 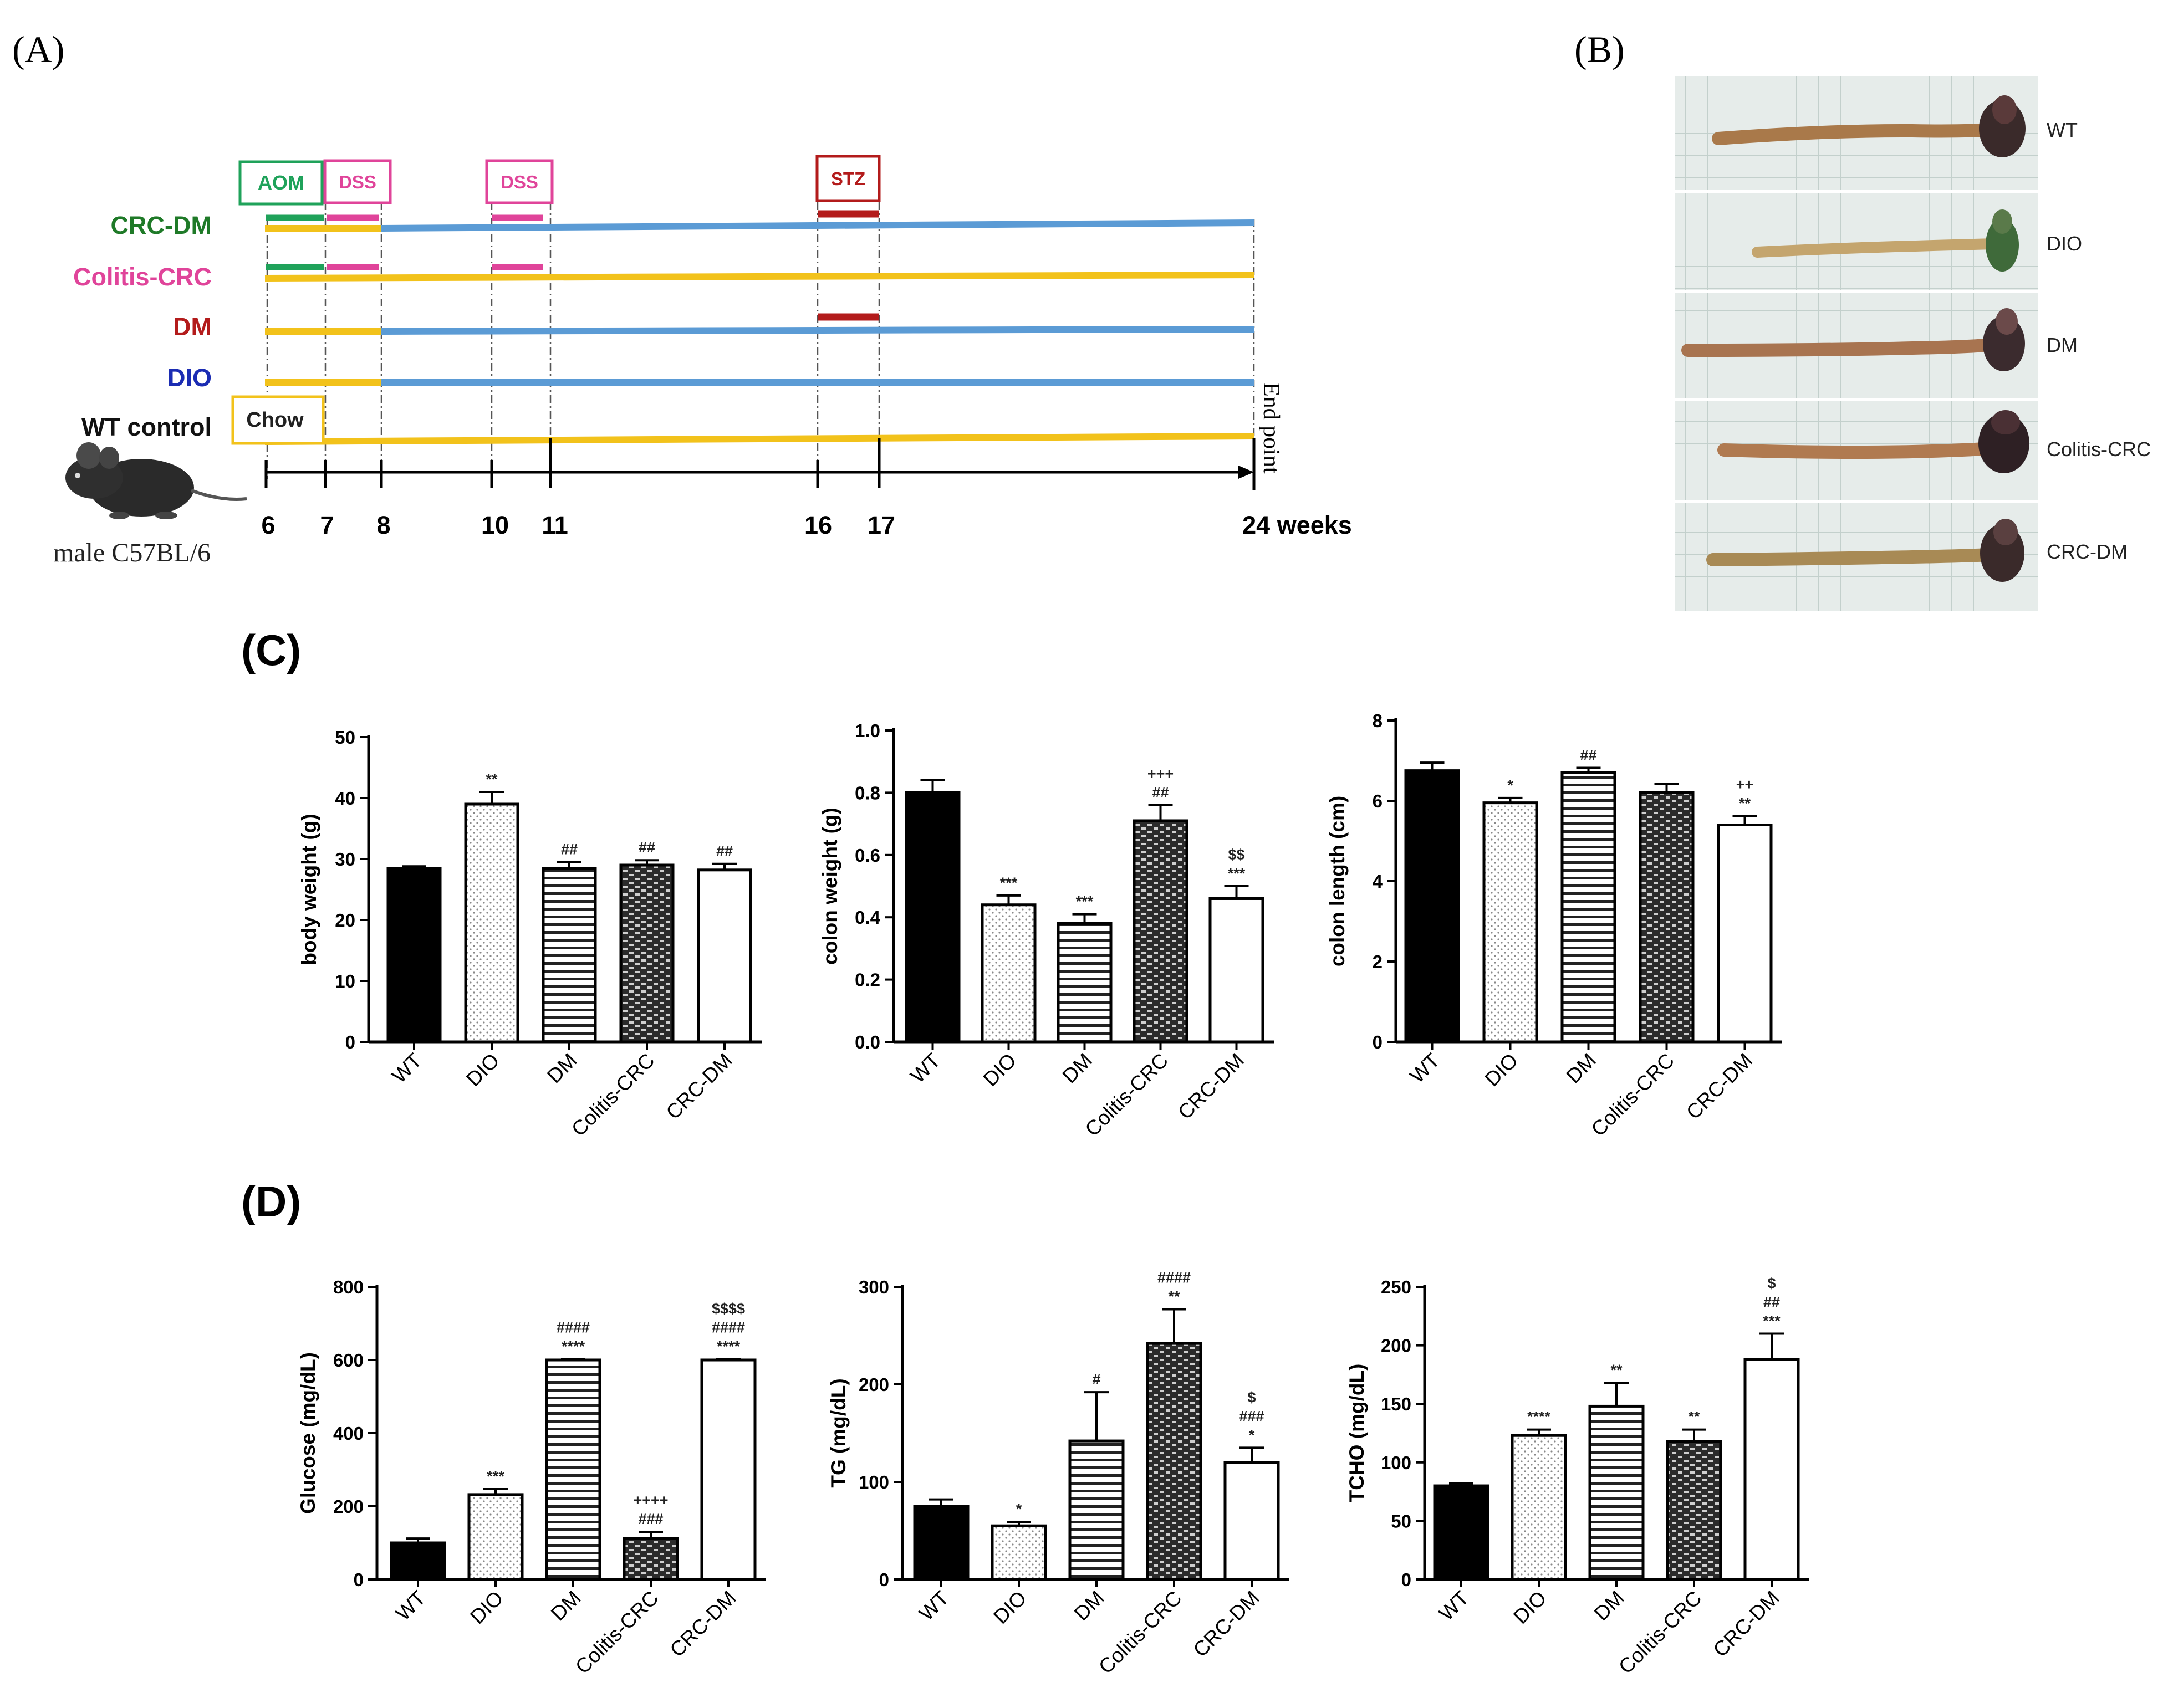 I want to click on group-label-wt: WT control, so click(x=146, y=427).